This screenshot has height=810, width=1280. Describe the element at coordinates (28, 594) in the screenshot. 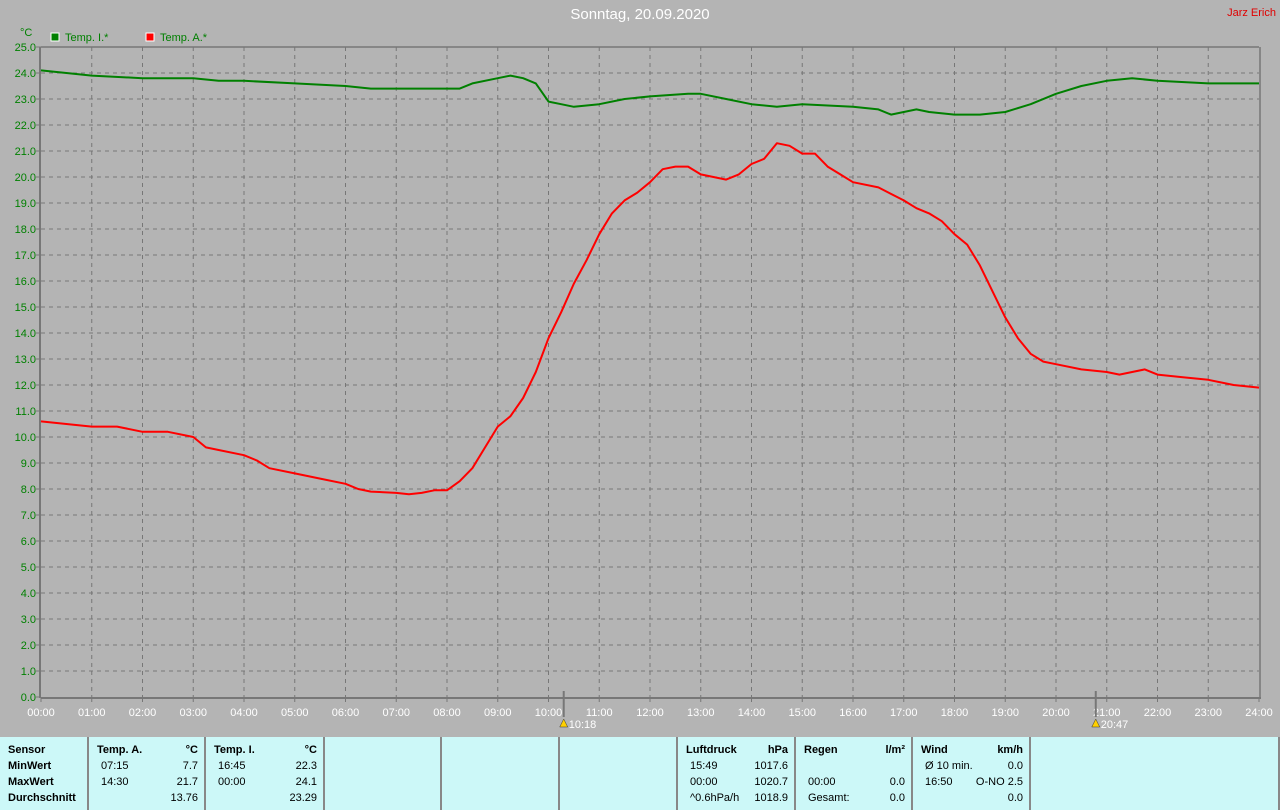

I see `y-tick-label: 4.0` at that location.